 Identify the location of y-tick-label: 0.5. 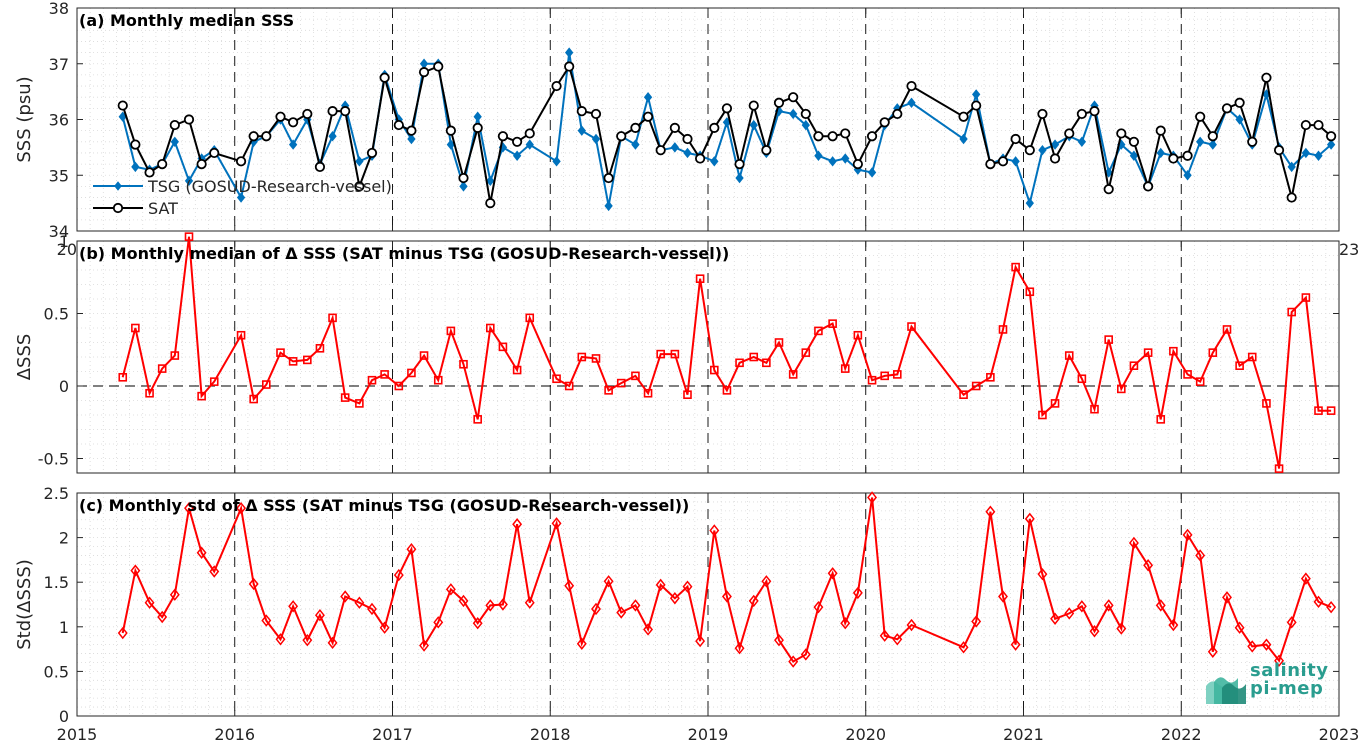
(56, 314).